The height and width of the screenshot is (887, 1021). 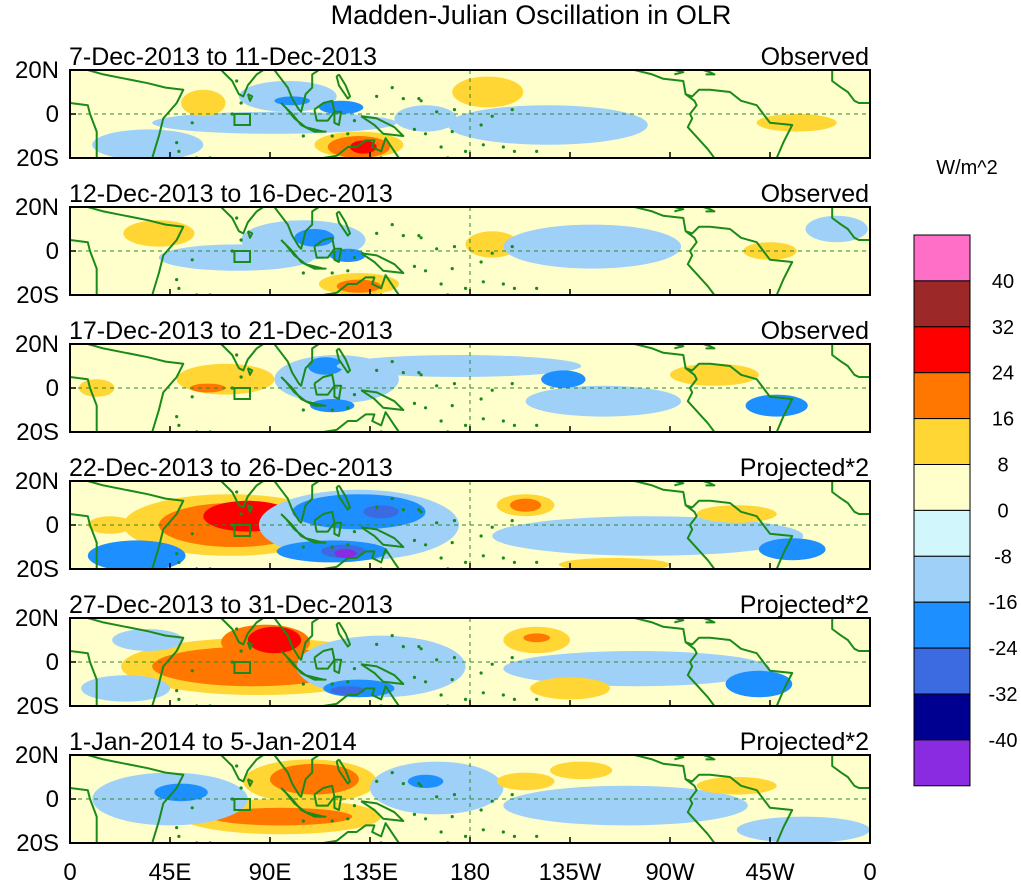 I want to click on figure-title: Madden-Julian Oscillation in OLR, so click(x=531, y=15).